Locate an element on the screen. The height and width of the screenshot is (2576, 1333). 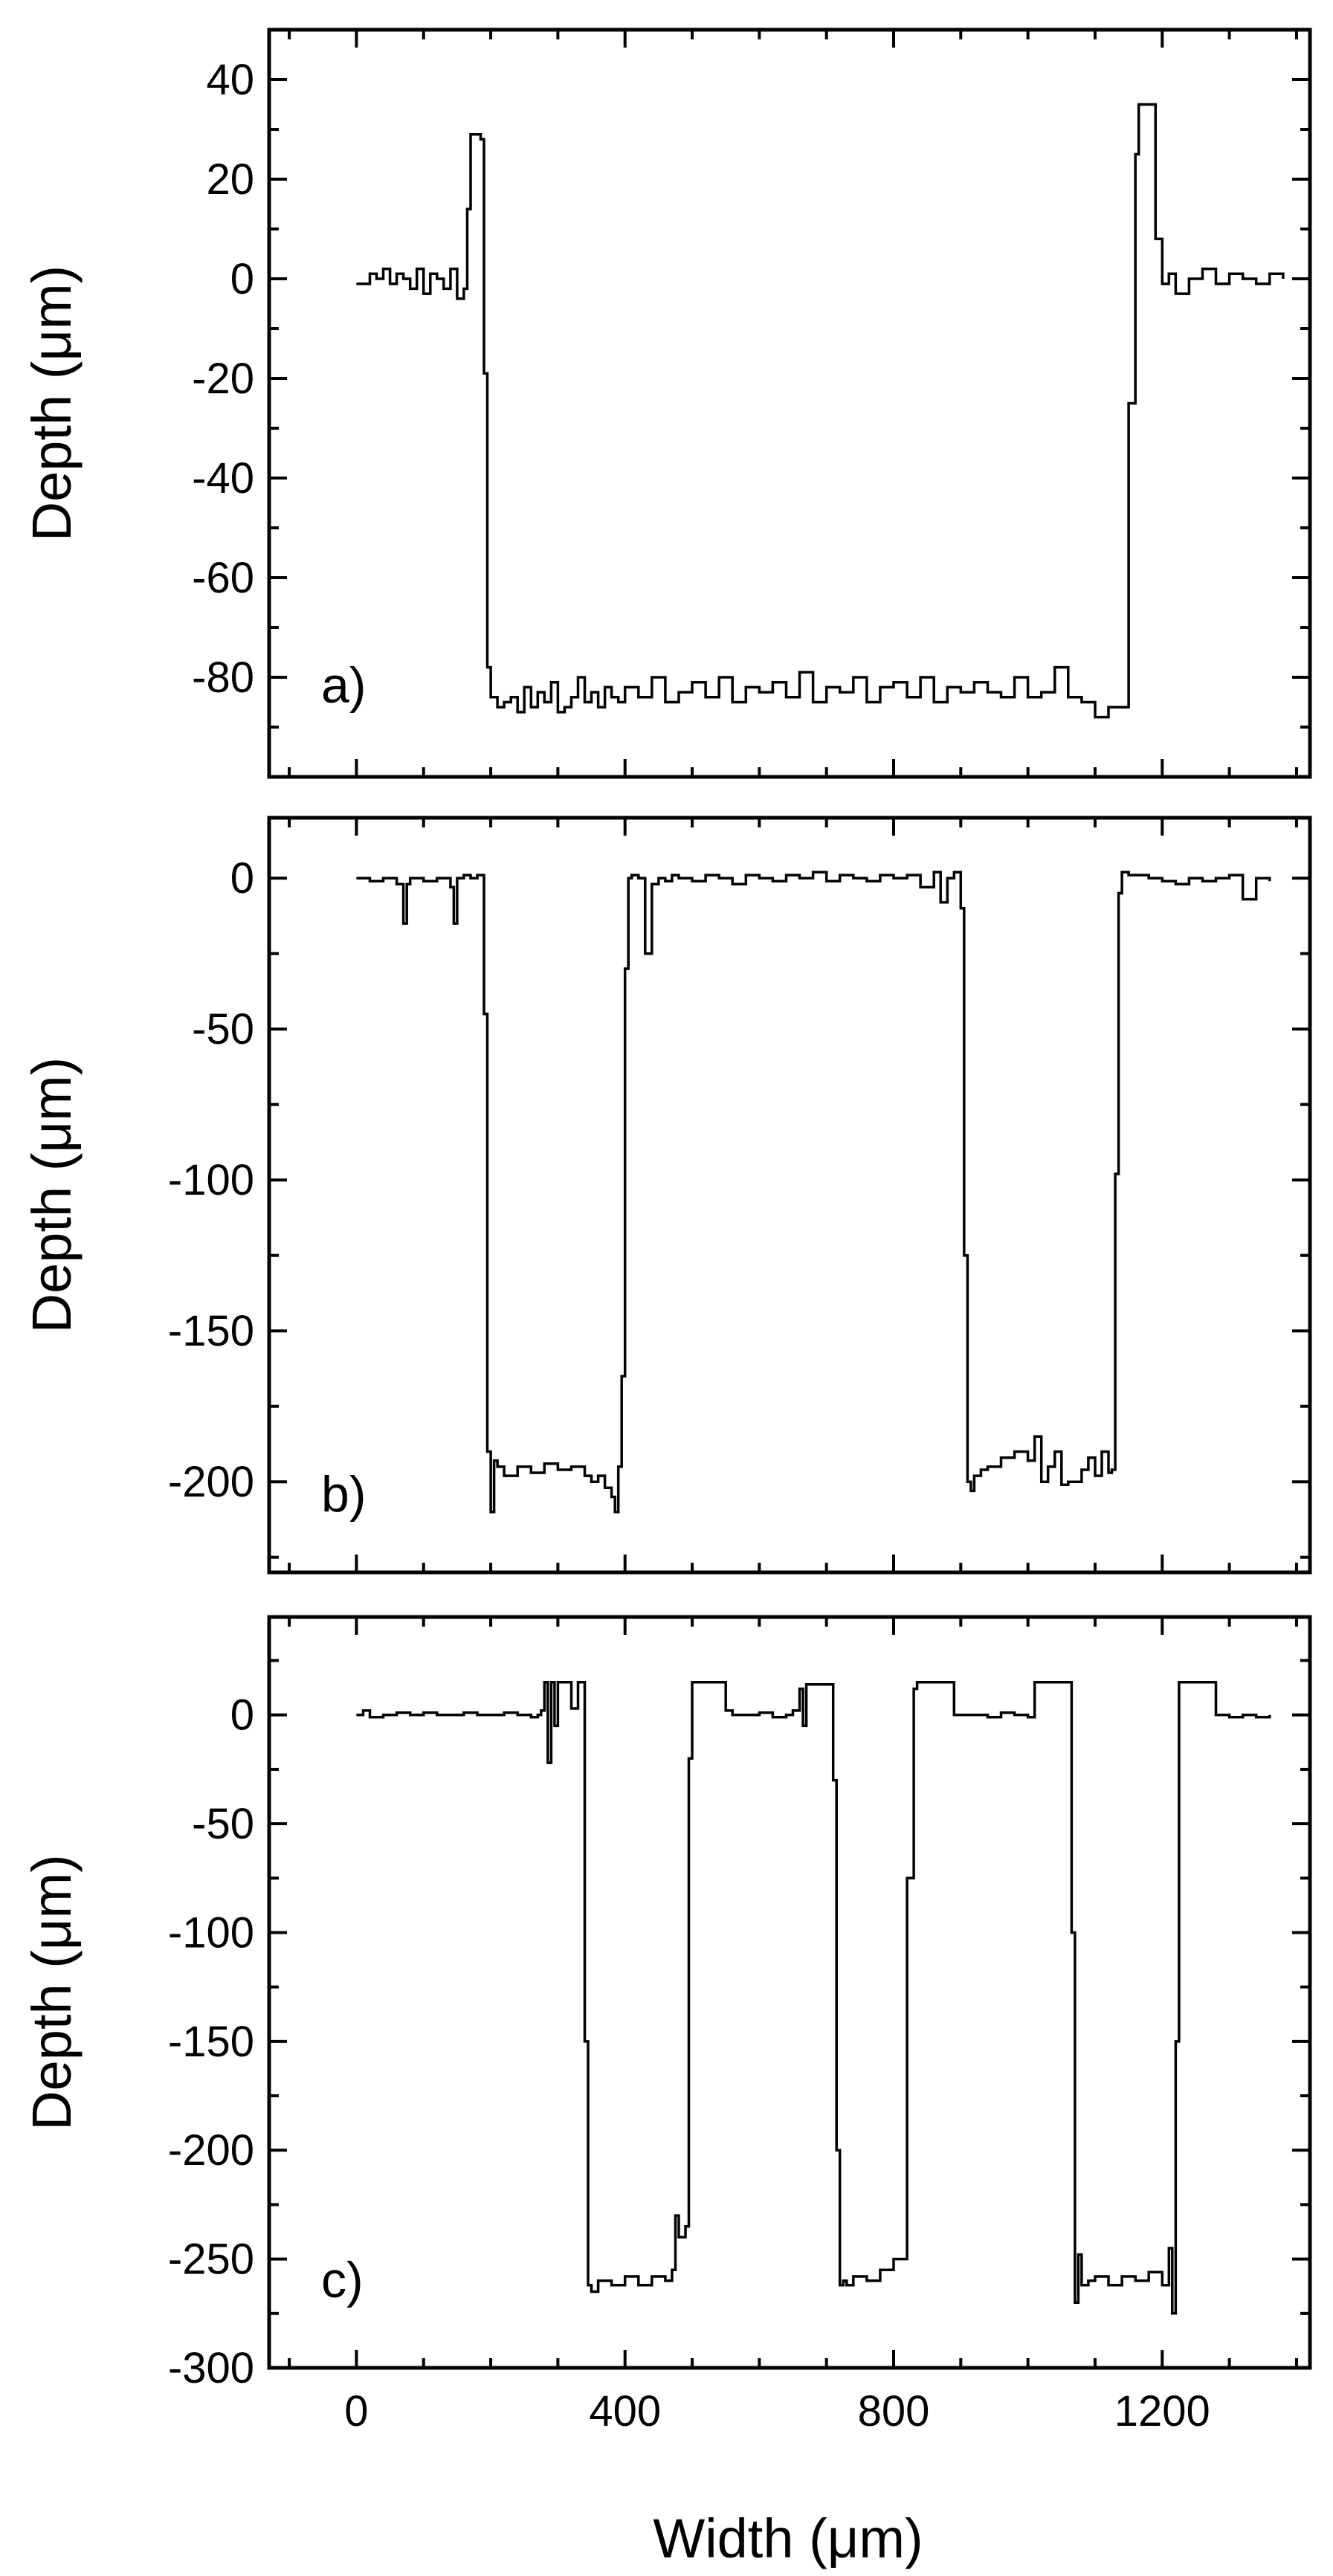
x-tick-label: 0 is located at coordinates (356, 2411).